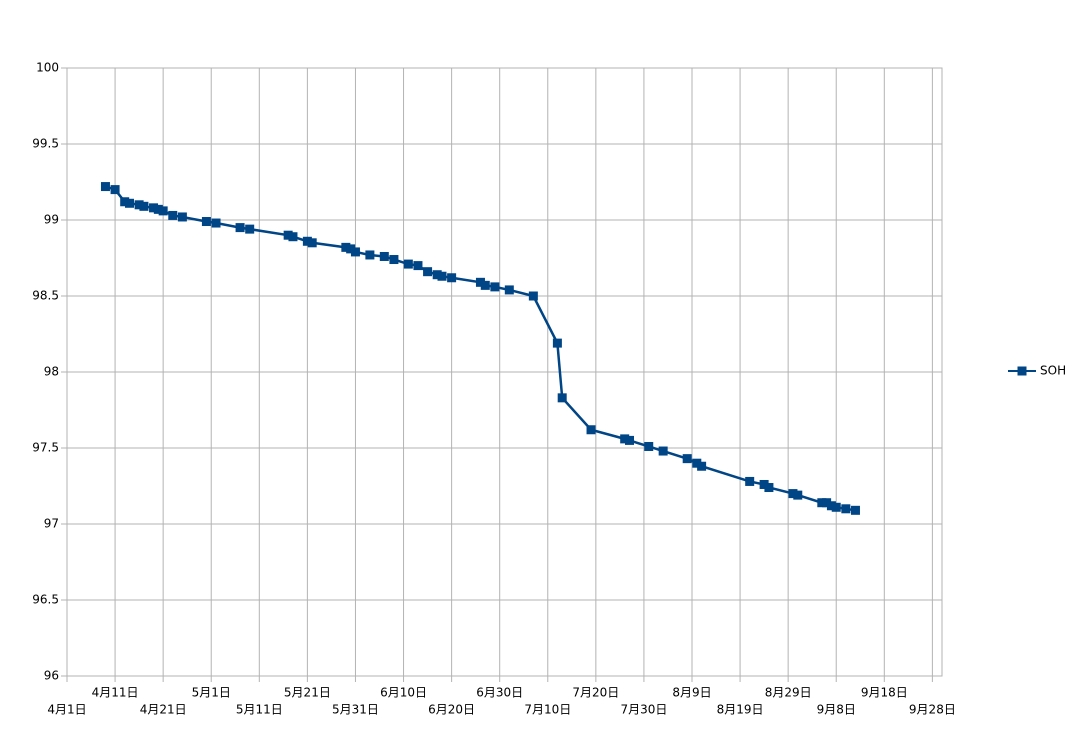 The height and width of the screenshot is (746, 1074). Describe the element at coordinates (51, 524) in the screenshot. I see `y-tick-label: 97` at that location.